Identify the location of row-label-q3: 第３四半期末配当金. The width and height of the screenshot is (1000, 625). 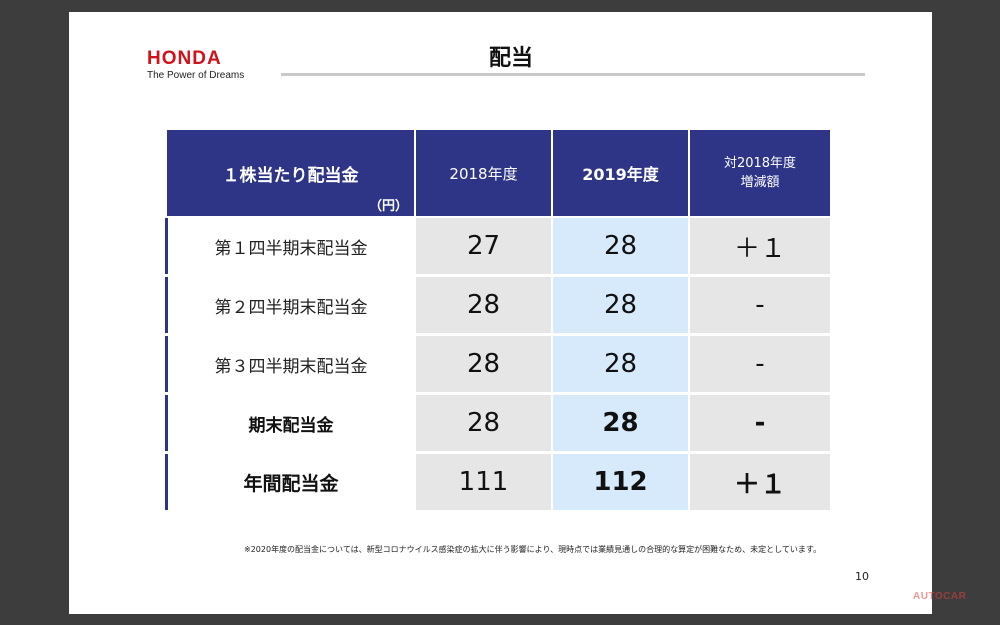
(289, 364).